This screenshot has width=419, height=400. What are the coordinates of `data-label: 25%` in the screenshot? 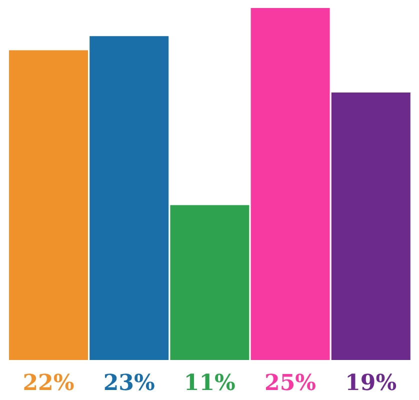 It's located at (290, 383).